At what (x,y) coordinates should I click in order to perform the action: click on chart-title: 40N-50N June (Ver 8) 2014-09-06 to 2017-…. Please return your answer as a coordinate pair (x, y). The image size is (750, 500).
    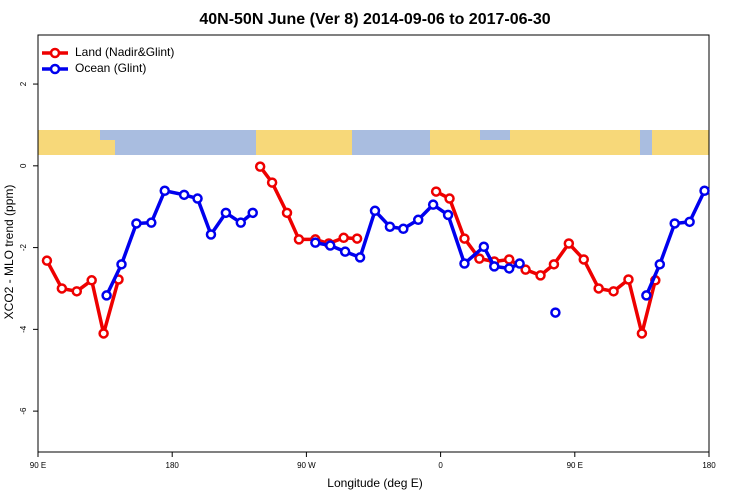
    Looking at the image, I should click on (374, 19).